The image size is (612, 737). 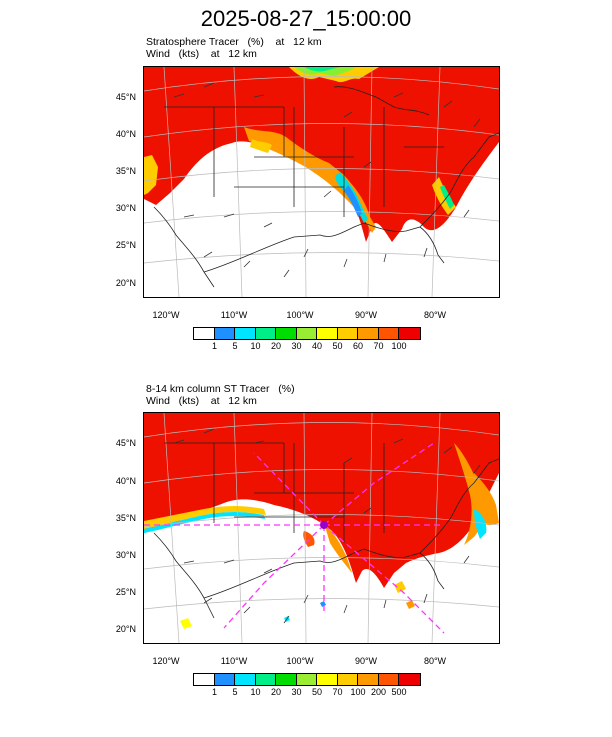 I want to click on panel2-lat-label: 30°N, so click(x=125, y=555).